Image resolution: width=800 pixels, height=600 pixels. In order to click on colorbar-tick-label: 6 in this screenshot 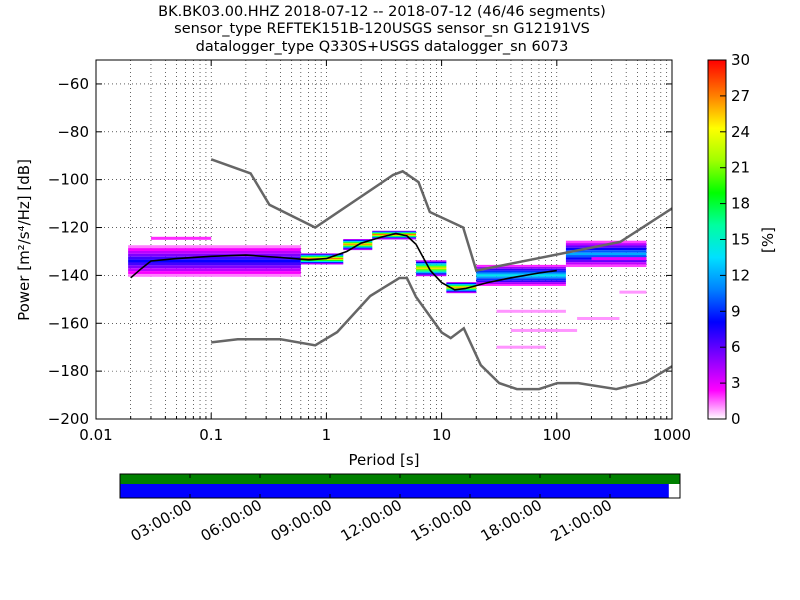, I will do `click(736, 347)`.